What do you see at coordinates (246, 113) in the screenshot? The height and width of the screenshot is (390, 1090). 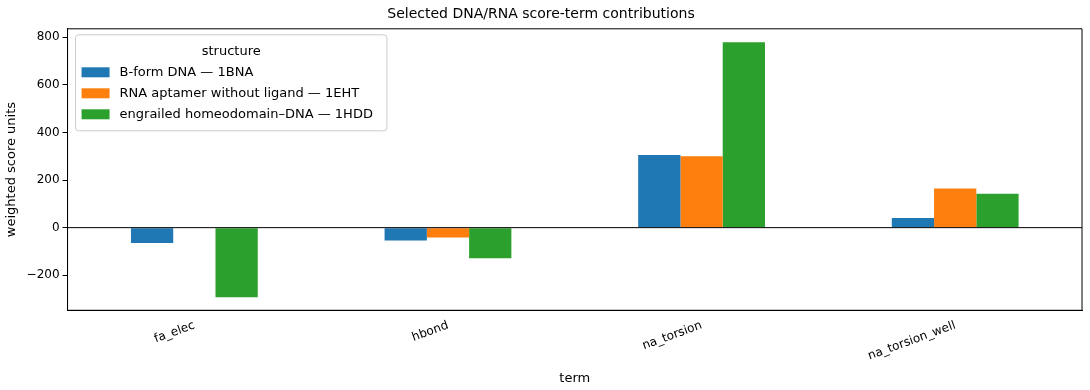 I see `legend-label: engrailed homeodomain–DNA — 1HDD` at bounding box center [246, 113].